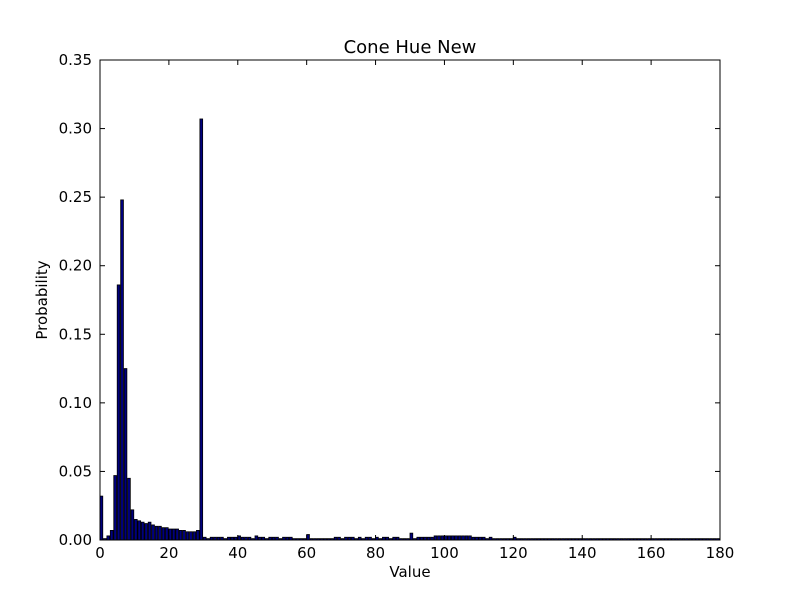  What do you see at coordinates (306, 553) in the screenshot?
I see `x-tick-label: 60` at bounding box center [306, 553].